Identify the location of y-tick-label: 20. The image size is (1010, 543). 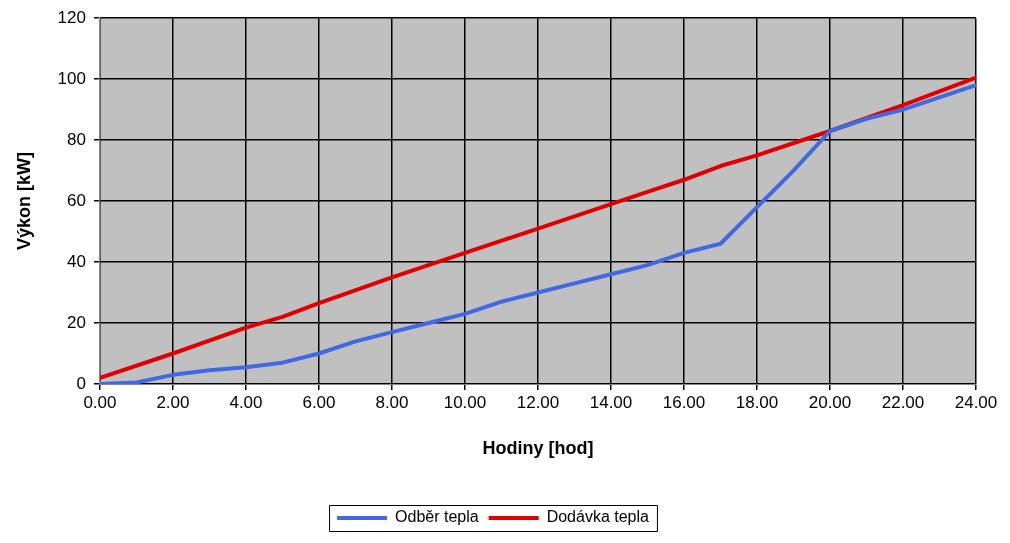
(76, 322).